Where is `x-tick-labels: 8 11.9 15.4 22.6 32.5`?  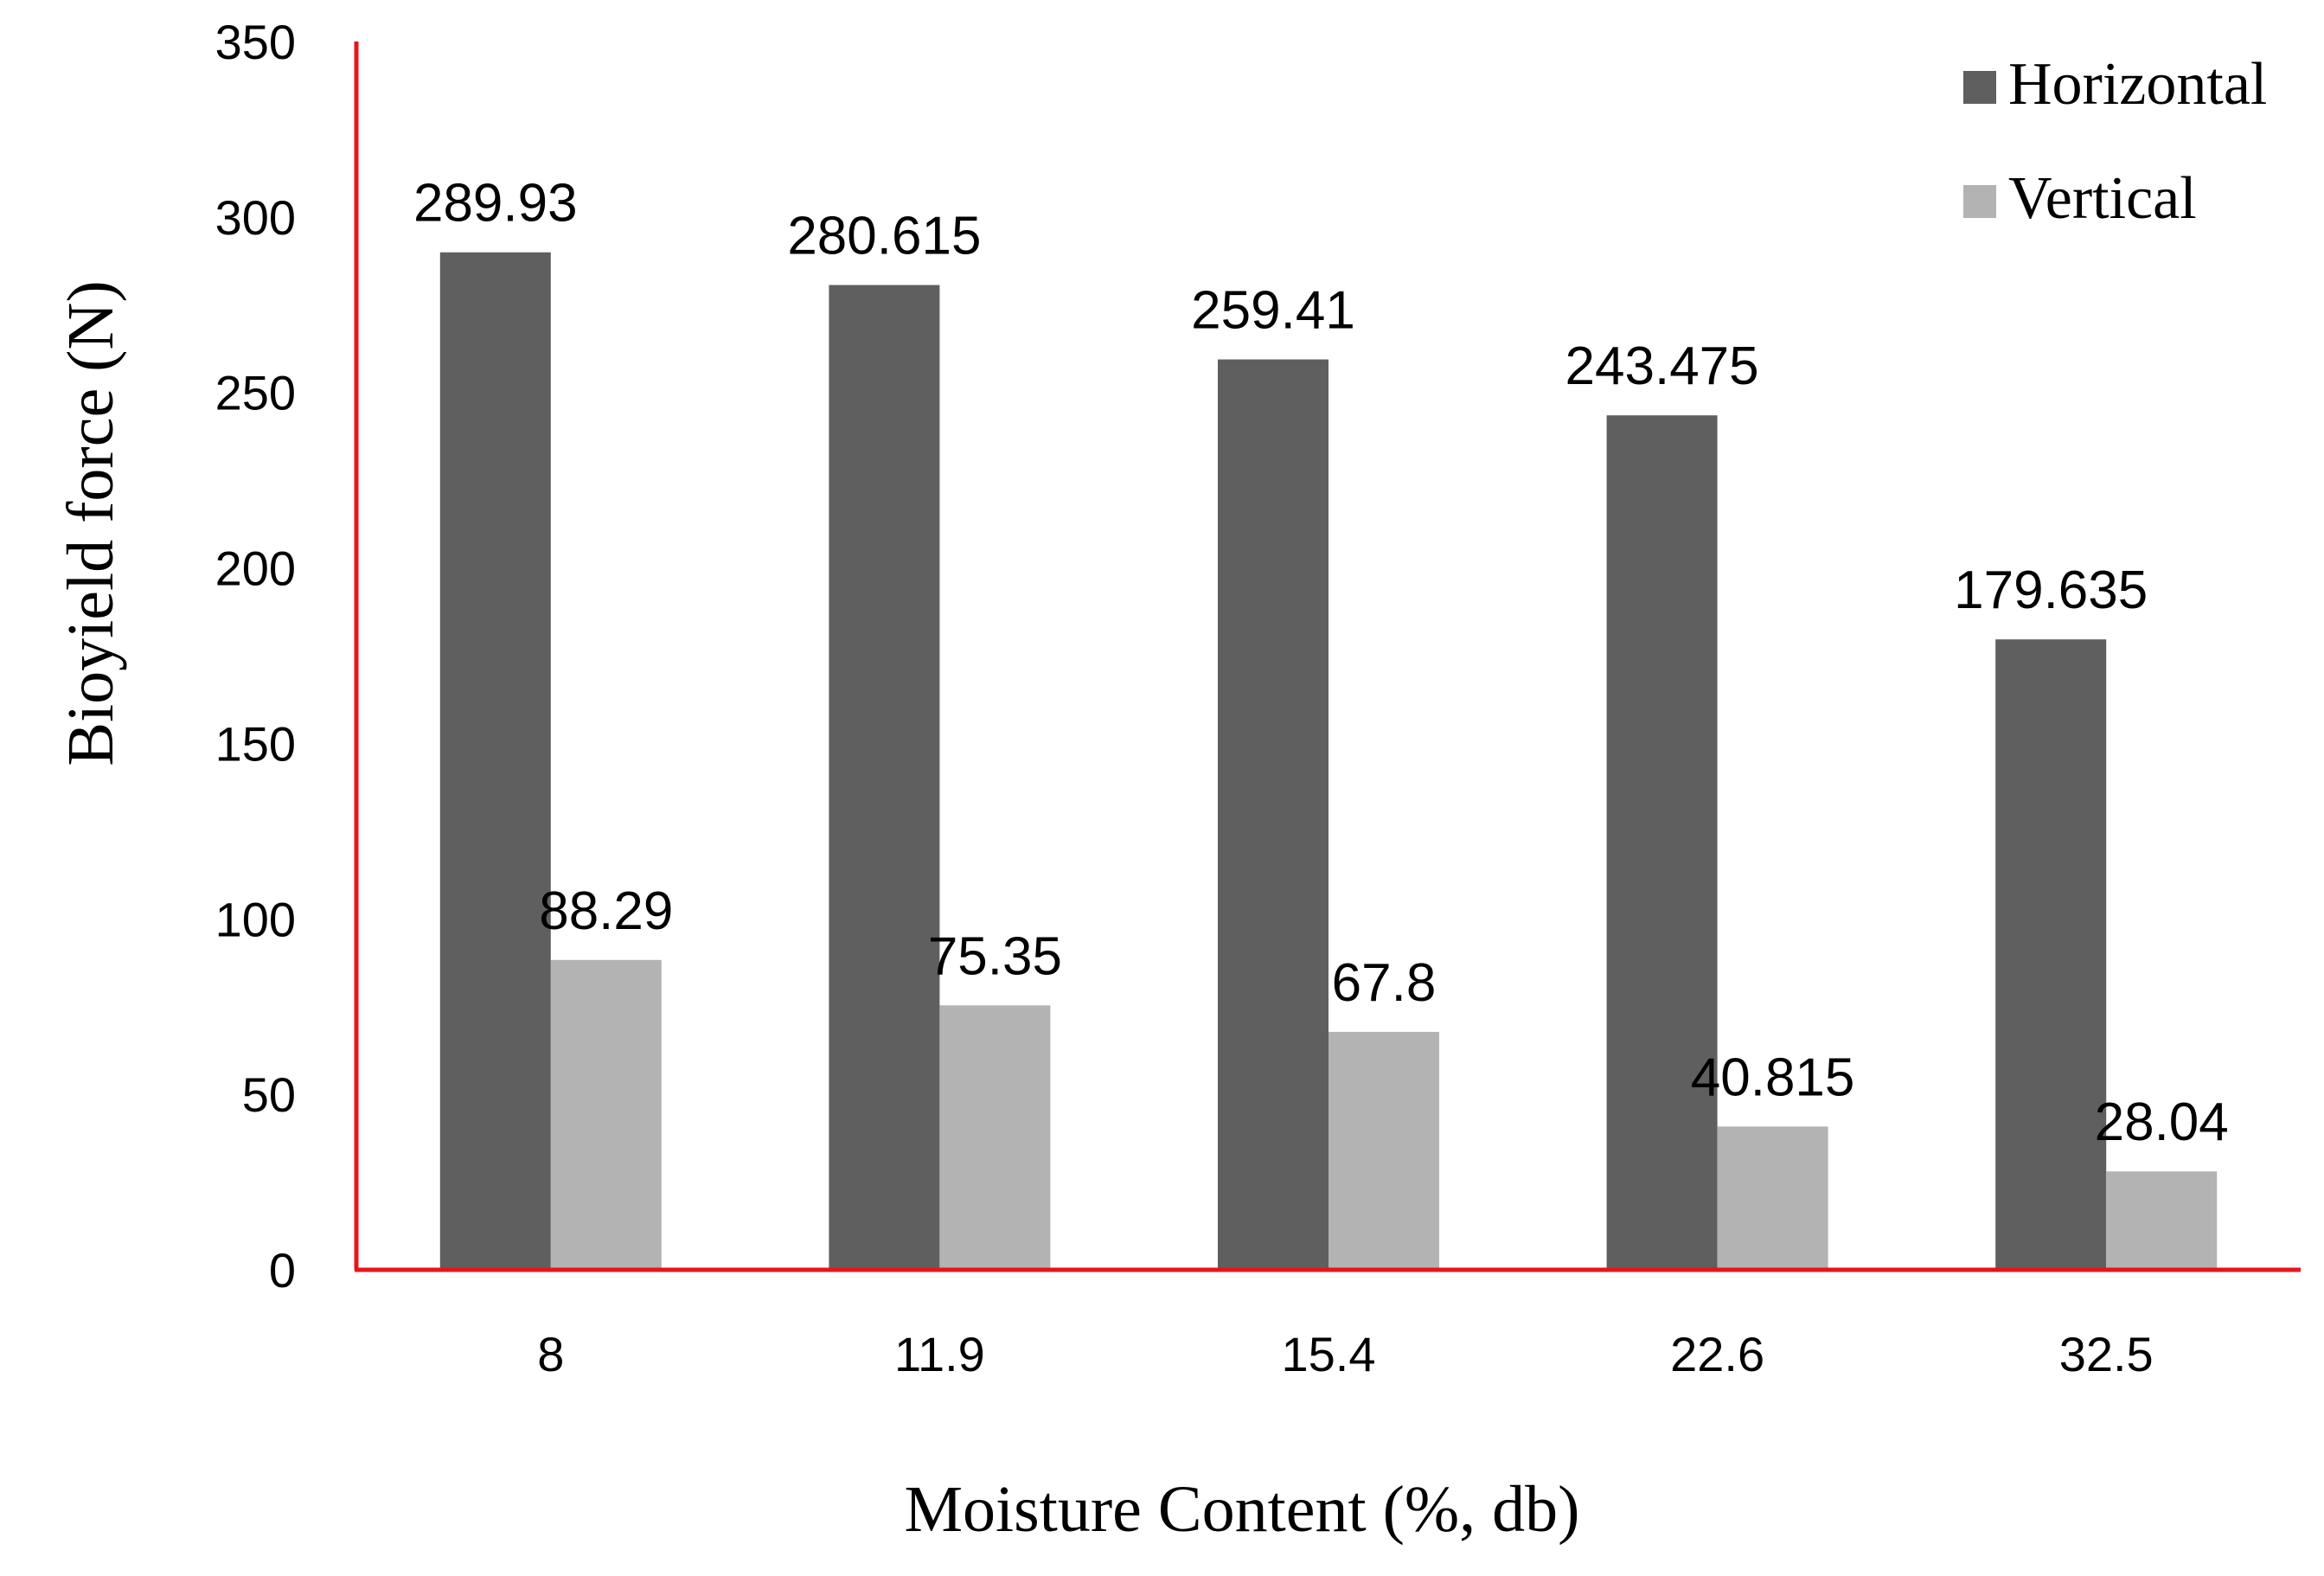 x-tick-labels: 8 11.9 15.4 22.6 32.5 is located at coordinates (1345, 1354).